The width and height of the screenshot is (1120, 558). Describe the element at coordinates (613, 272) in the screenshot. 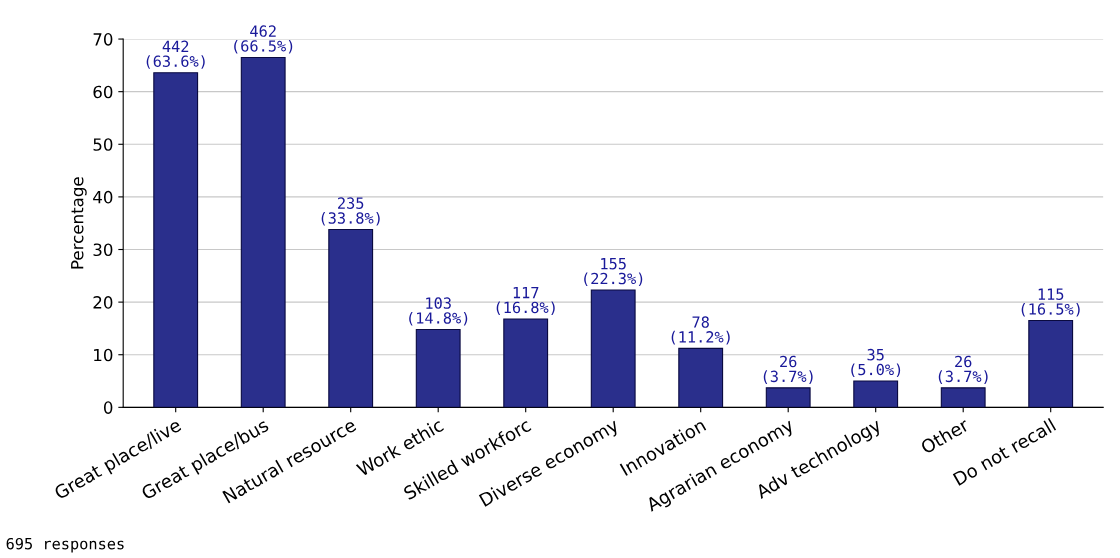

I see `data-label: 155 (22.3%)` at that location.